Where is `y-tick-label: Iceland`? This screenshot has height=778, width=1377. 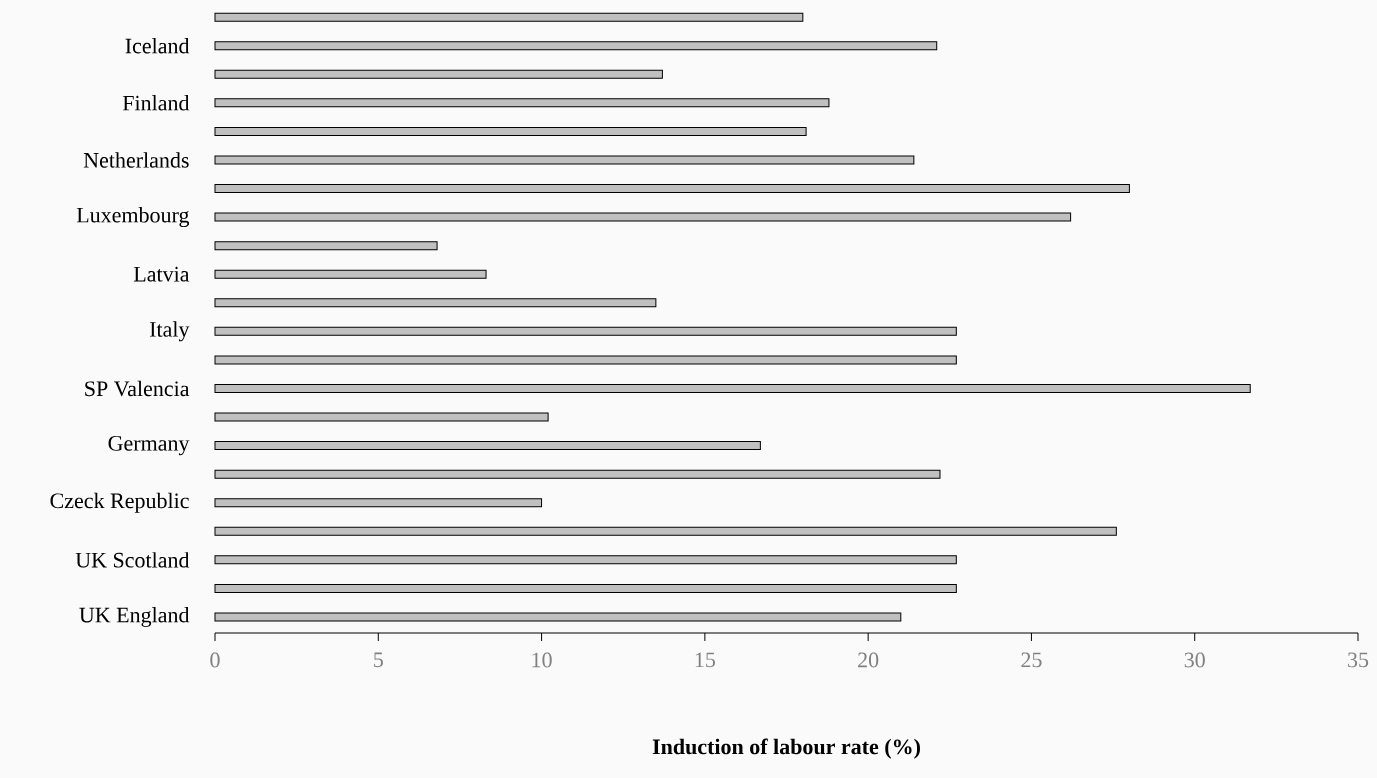
y-tick-label: Iceland is located at coordinates (157, 45).